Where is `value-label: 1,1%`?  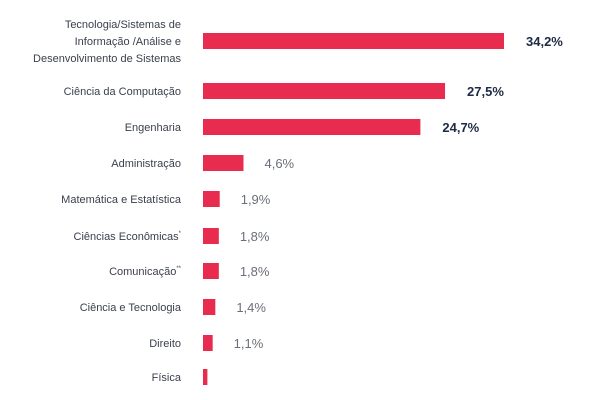
value-label: 1,1% is located at coordinates (249, 343).